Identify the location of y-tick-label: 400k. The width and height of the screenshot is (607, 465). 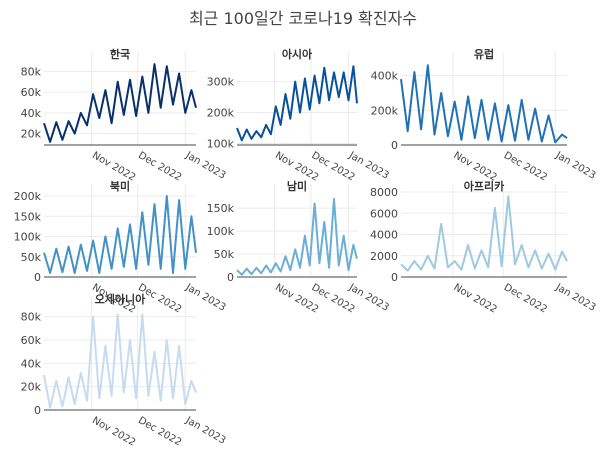
(385, 76).